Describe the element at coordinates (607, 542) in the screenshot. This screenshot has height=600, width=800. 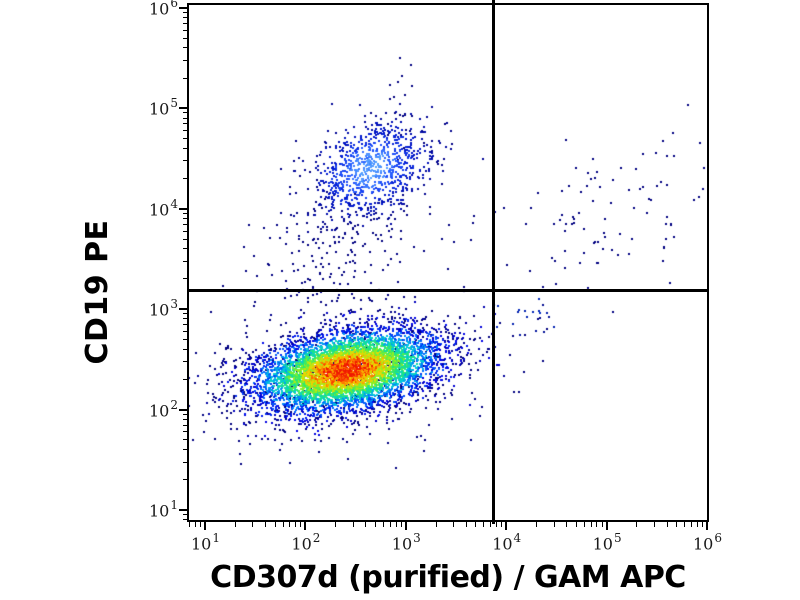
I see `x-tick-label: 10⁵` at that location.